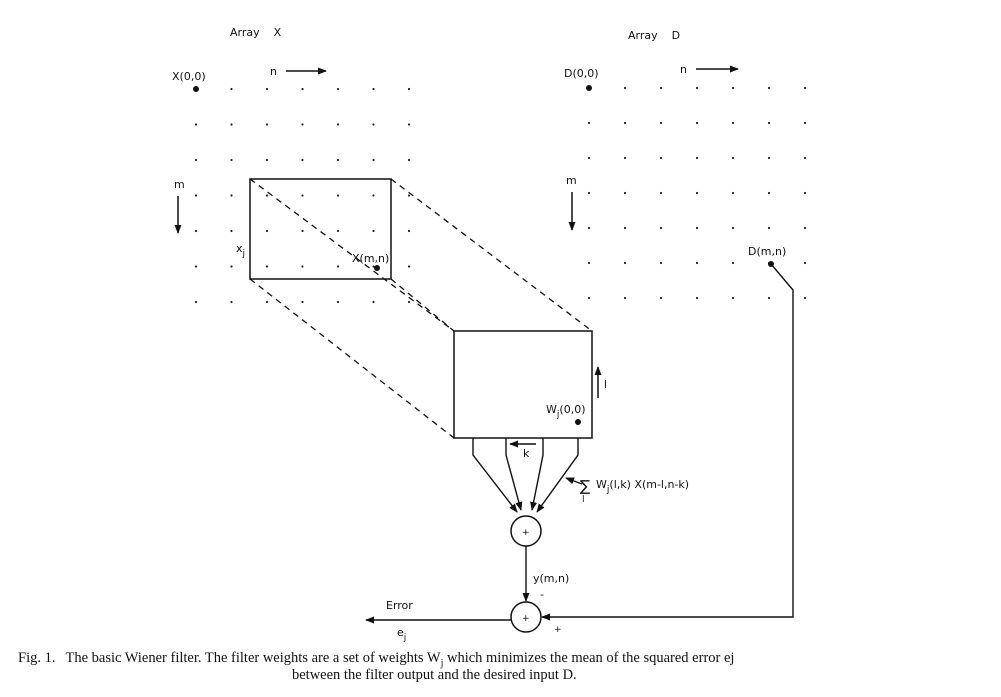  I want to click on array-d-grid, so click(697, 193).